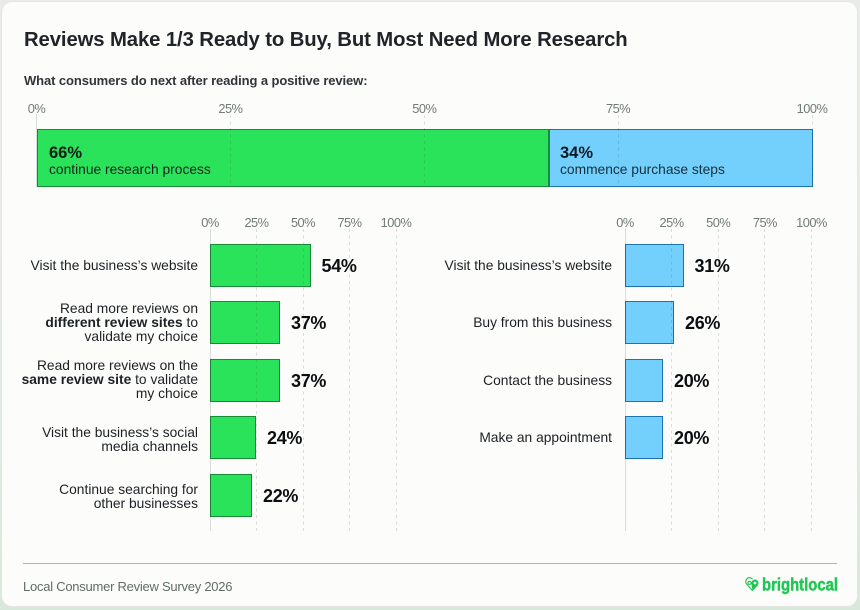 This screenshot has height=610, width=860. What do you see at coordinates (800, 585) in the screenshot?
I see `svg-text: brightlocal` at bounding box center [800, 585].